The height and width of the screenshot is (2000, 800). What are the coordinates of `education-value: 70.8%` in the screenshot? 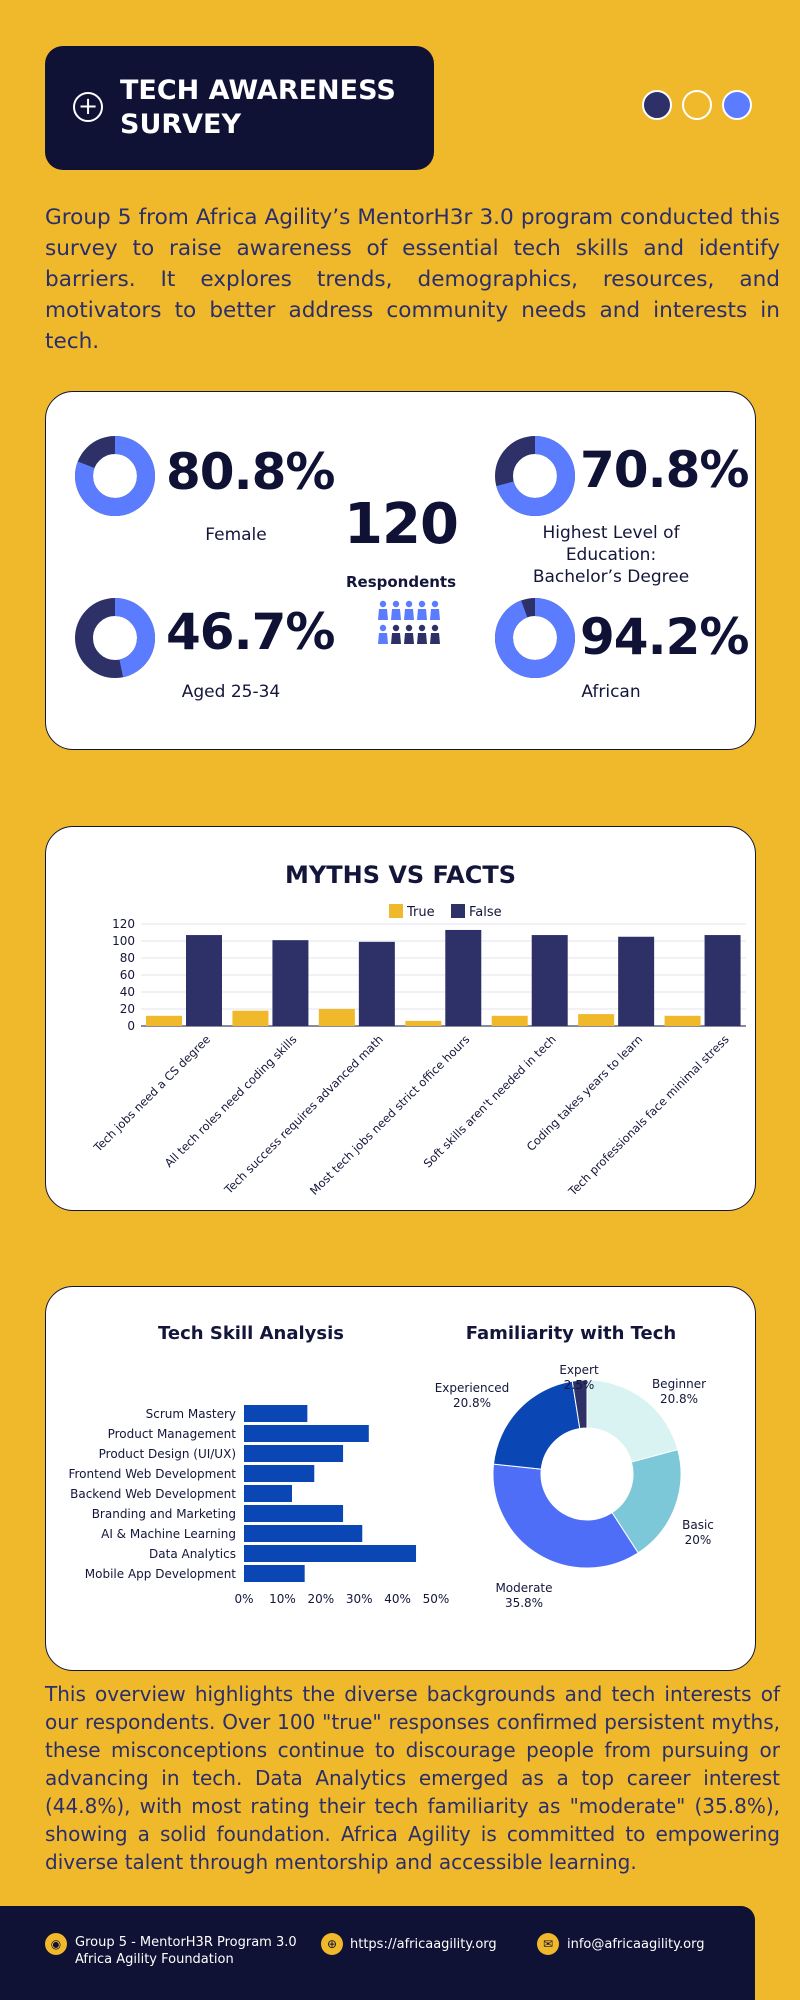 It's located at (664, 470).